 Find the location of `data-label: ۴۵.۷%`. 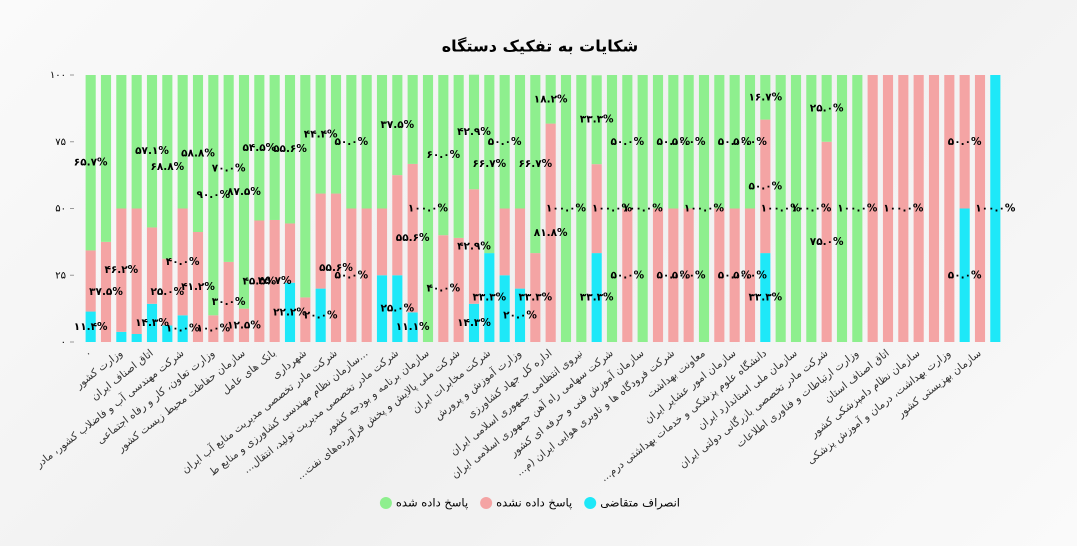

data-label: ۴۵.۷% is located at coordinates (275, 281).